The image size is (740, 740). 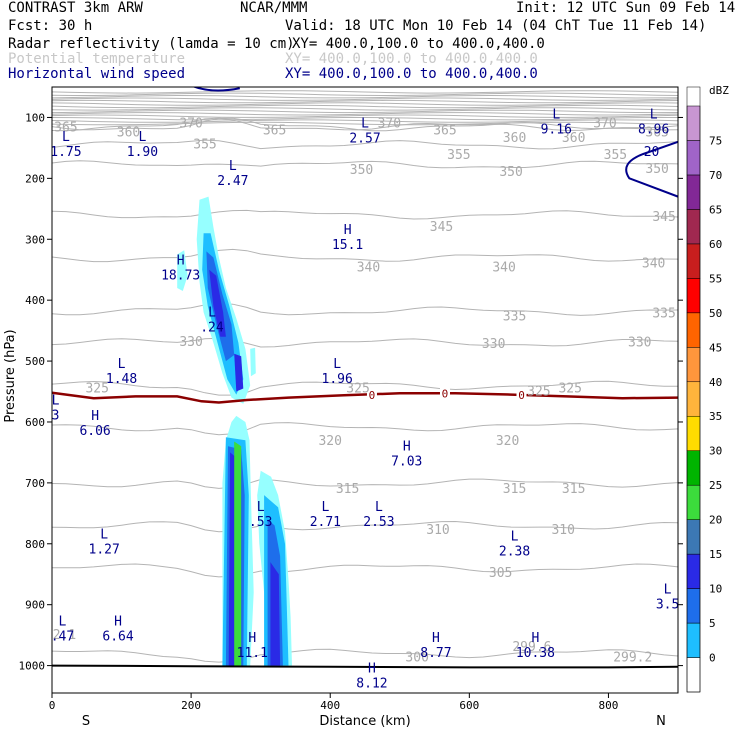 What do you see at coordinates (531, 647) in the screenshot?
I see `theta-label: 299.6` at bounding box center [531, 647].